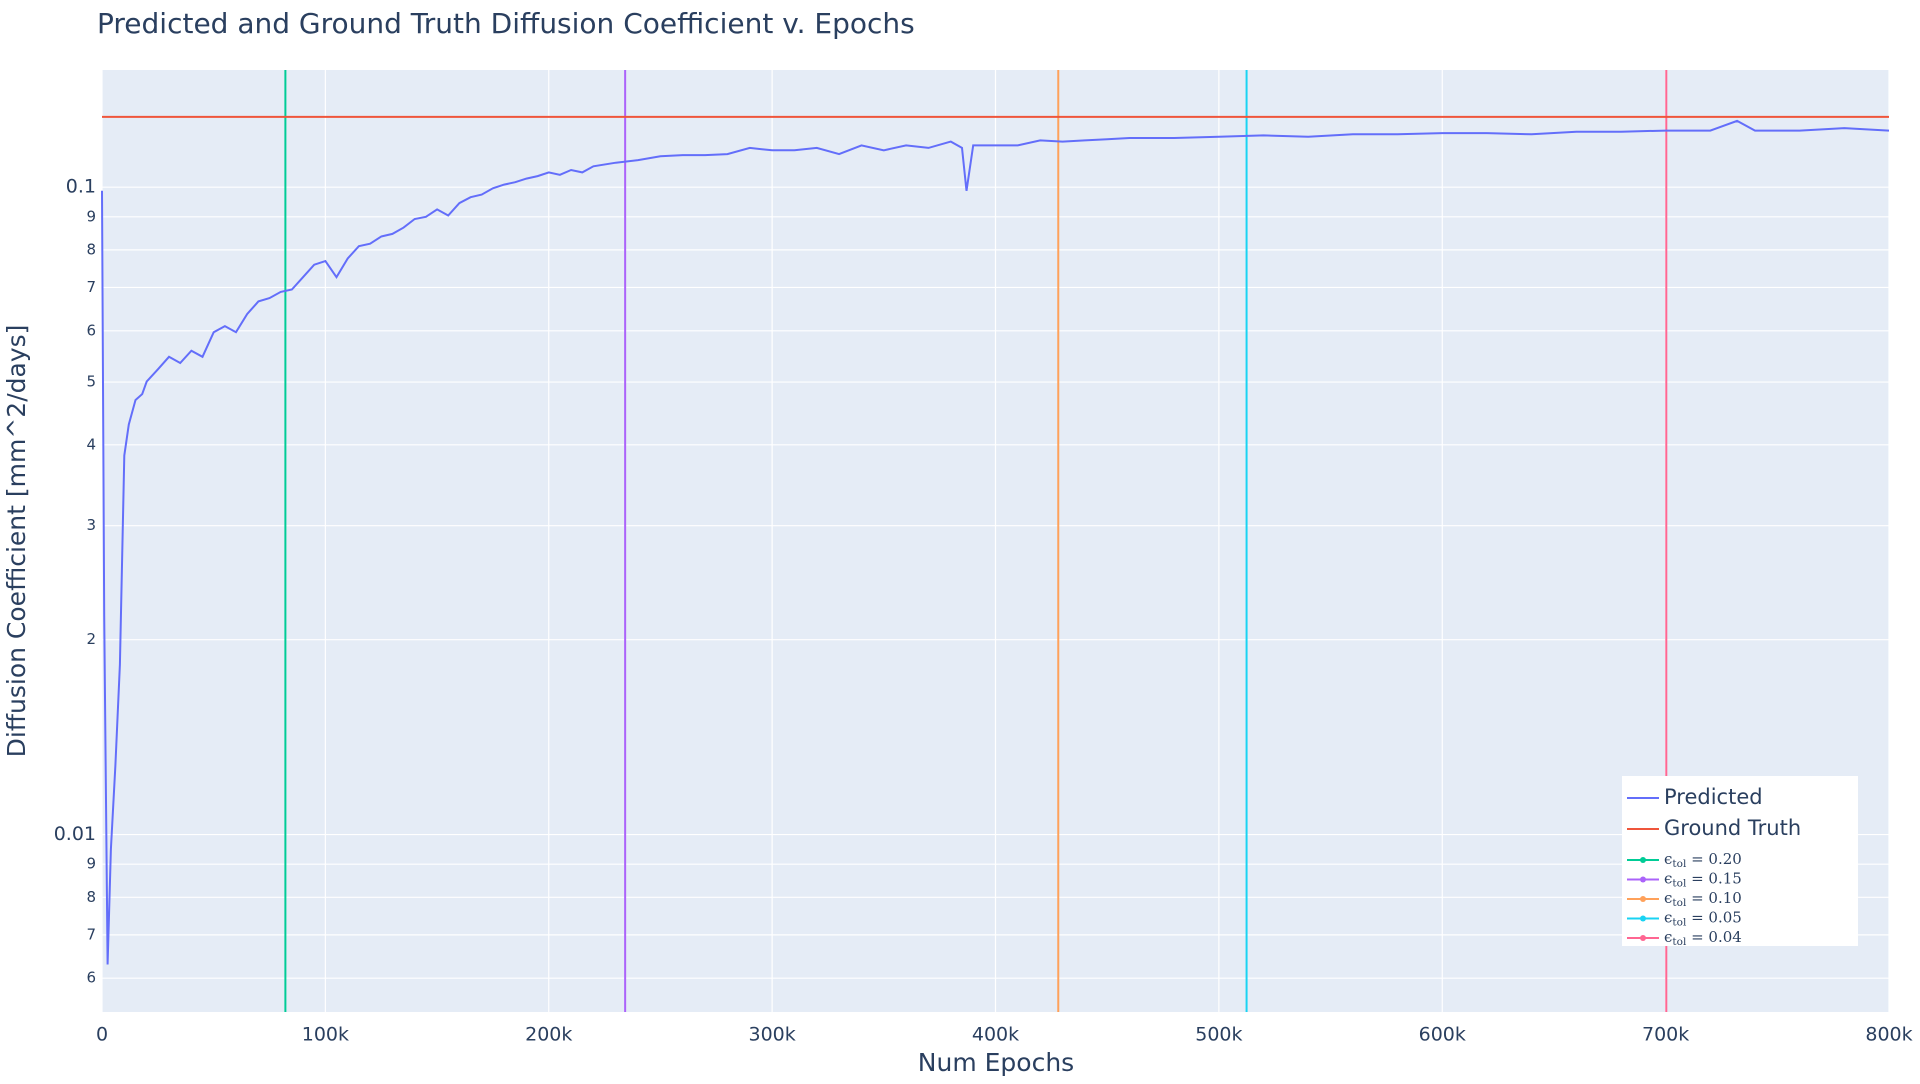  Describe the element at coordinates (81, 187) in the screenshot. I see `y-tick-label: 0.1` at that location.